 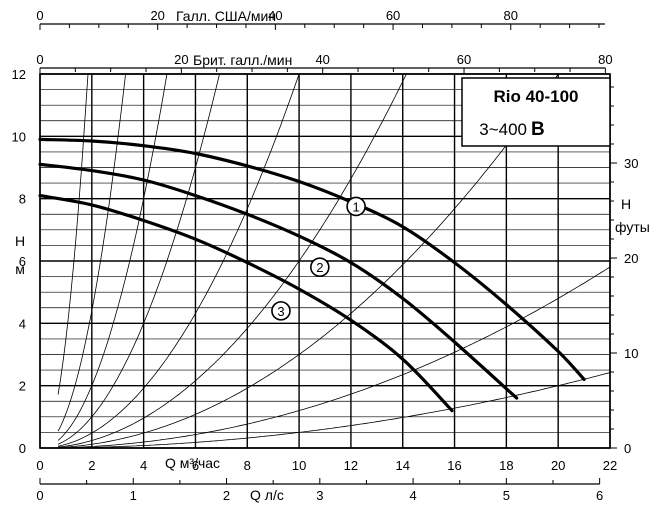 I want to click on x-tick-label-m3h: 20, so click(x=558, y=465).